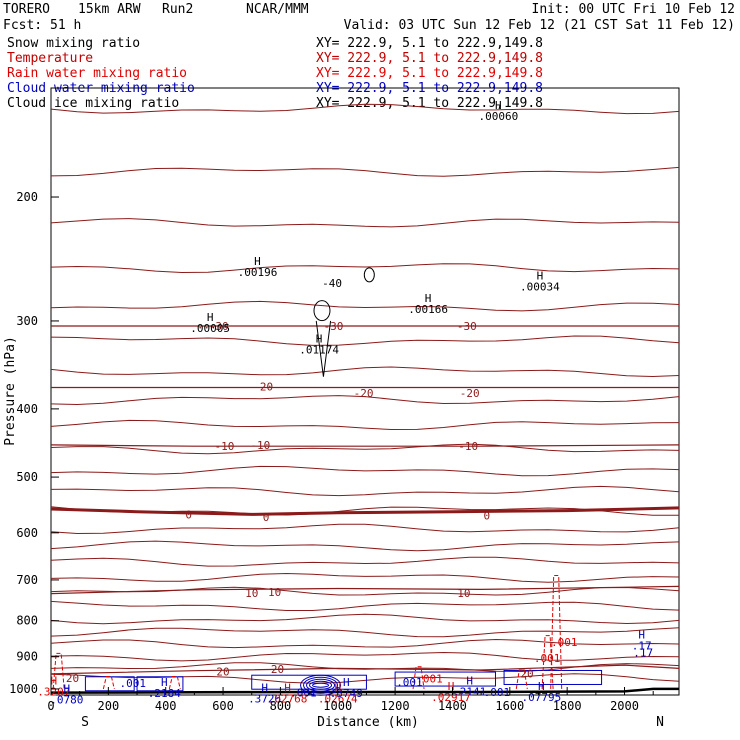  Describe the element at coordinates (164, 693) in the screenshot. I see `extremum-value: .2184` at that location.